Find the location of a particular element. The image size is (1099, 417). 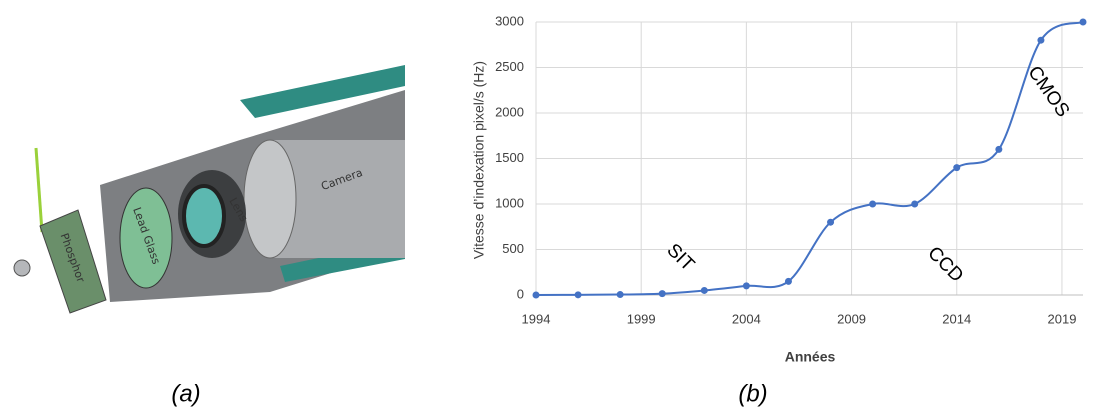

x-tick-label: 2009 is located at coordinates (851, 318).